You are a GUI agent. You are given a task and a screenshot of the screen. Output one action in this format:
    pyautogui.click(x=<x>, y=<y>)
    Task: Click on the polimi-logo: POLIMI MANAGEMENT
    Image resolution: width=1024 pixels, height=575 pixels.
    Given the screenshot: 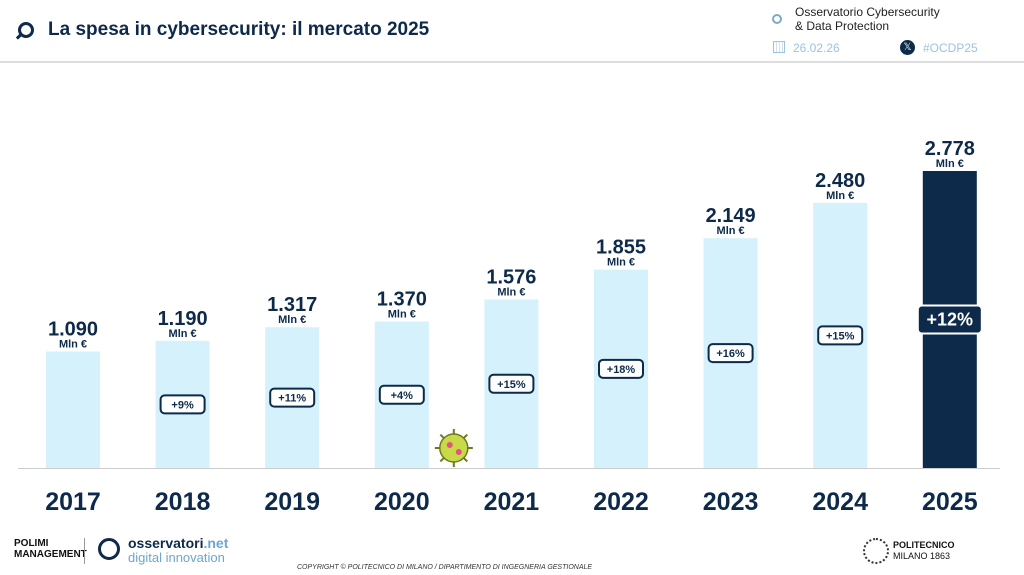 What is the action you would take?
    pyautogui.click(x=50, y=549)
    